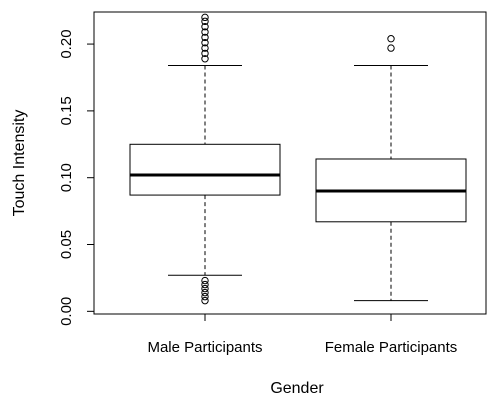 Image resolution: width=489 pixels, height=397 pixels. Describe the element at coordinates (19, 163) in the screenshot. I see `y-axis-label: Touch Intensity` at that location.